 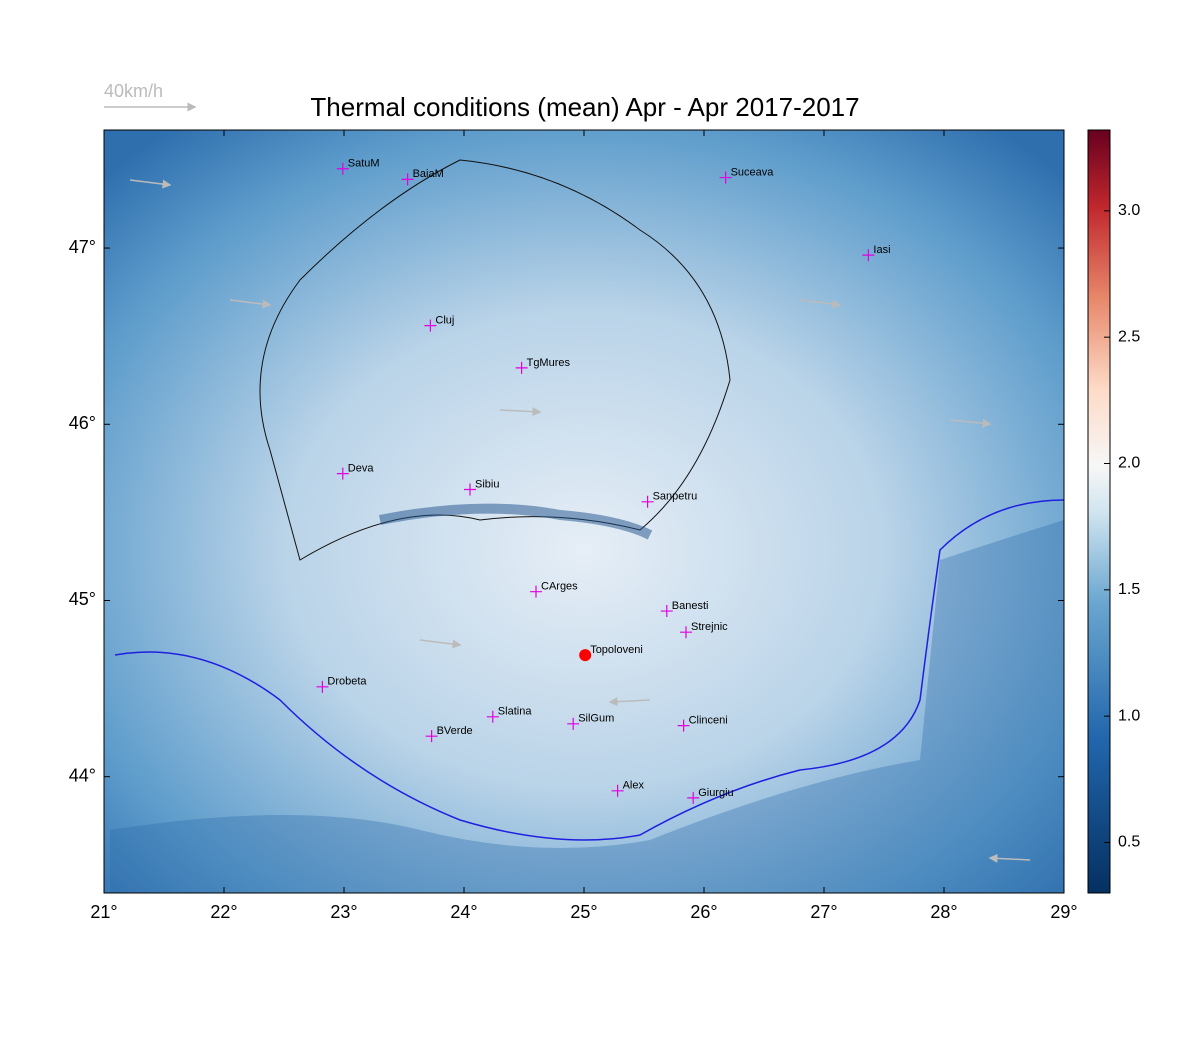 What do you see at coordinates (428, 174) in the screenshot?
I see `city-label: BaiaM` at bounding box center [428, 174].